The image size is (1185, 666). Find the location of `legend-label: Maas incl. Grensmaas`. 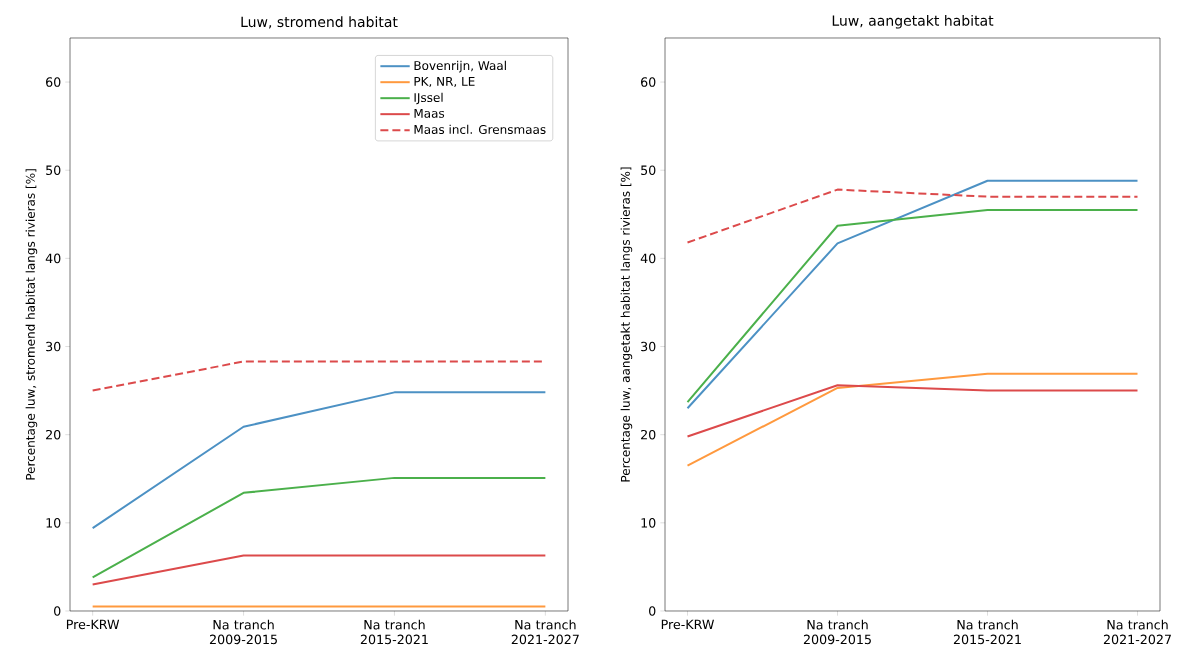

legend-label: Maas incl. Grensmaas is located at coordinates (480, 129).